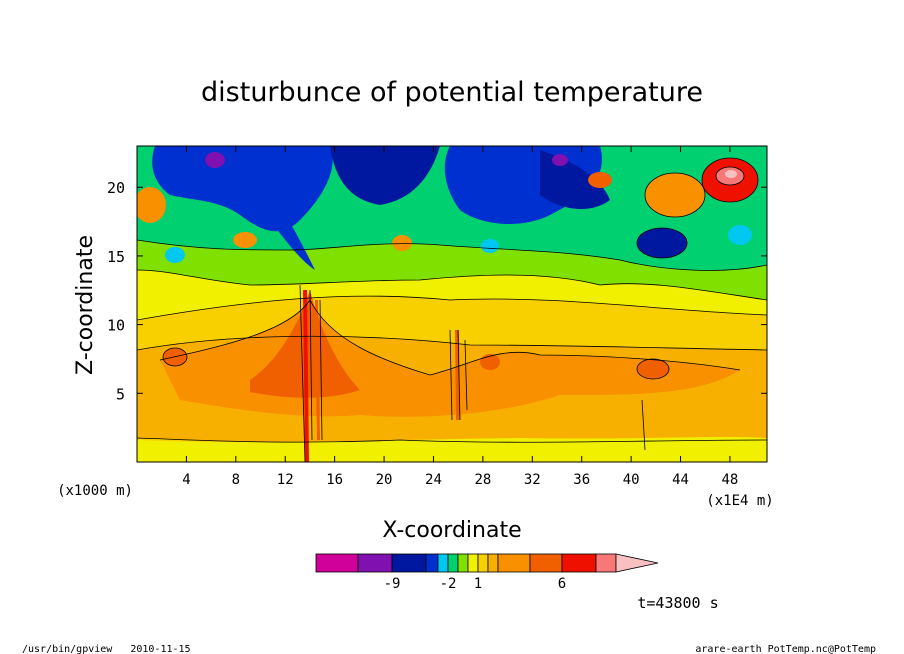 The image size is (904, 654). I want to click on colorbar, so click(487, 563).